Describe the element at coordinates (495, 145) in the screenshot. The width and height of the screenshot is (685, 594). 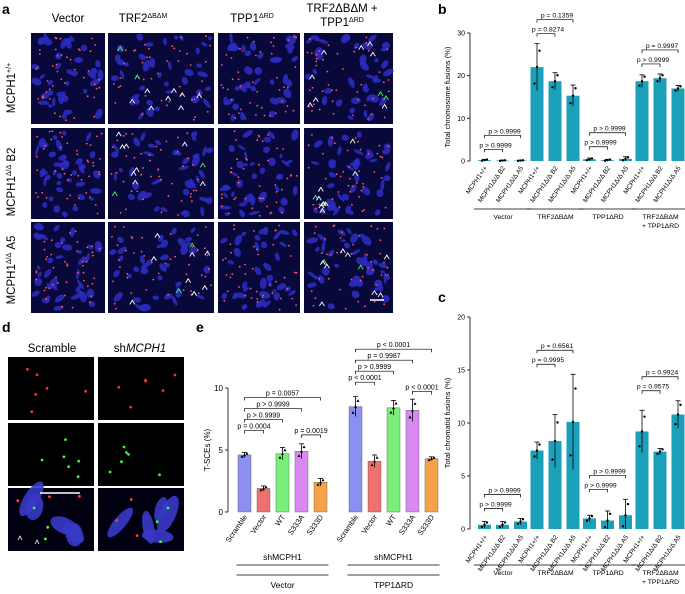
I see `p-value-label: p > 0.9999` at that location.